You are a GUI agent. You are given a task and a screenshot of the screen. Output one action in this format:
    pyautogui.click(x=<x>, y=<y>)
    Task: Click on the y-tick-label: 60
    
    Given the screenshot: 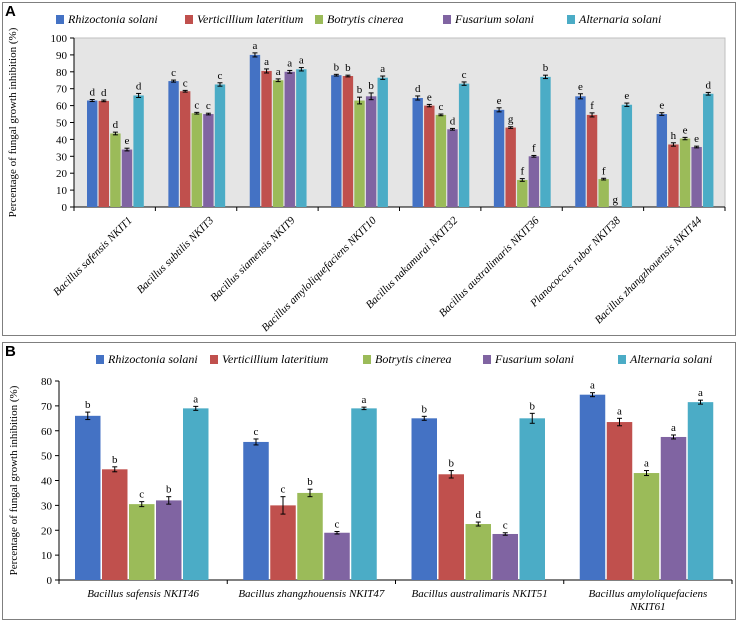 What is the action you would take?
    pyautogui.click(x=47, y=432)
    